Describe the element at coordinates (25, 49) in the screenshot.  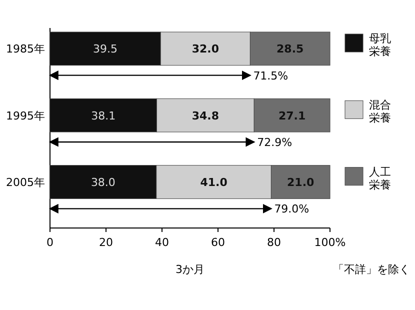
I see `y-tick-label: 1985年` at that location.